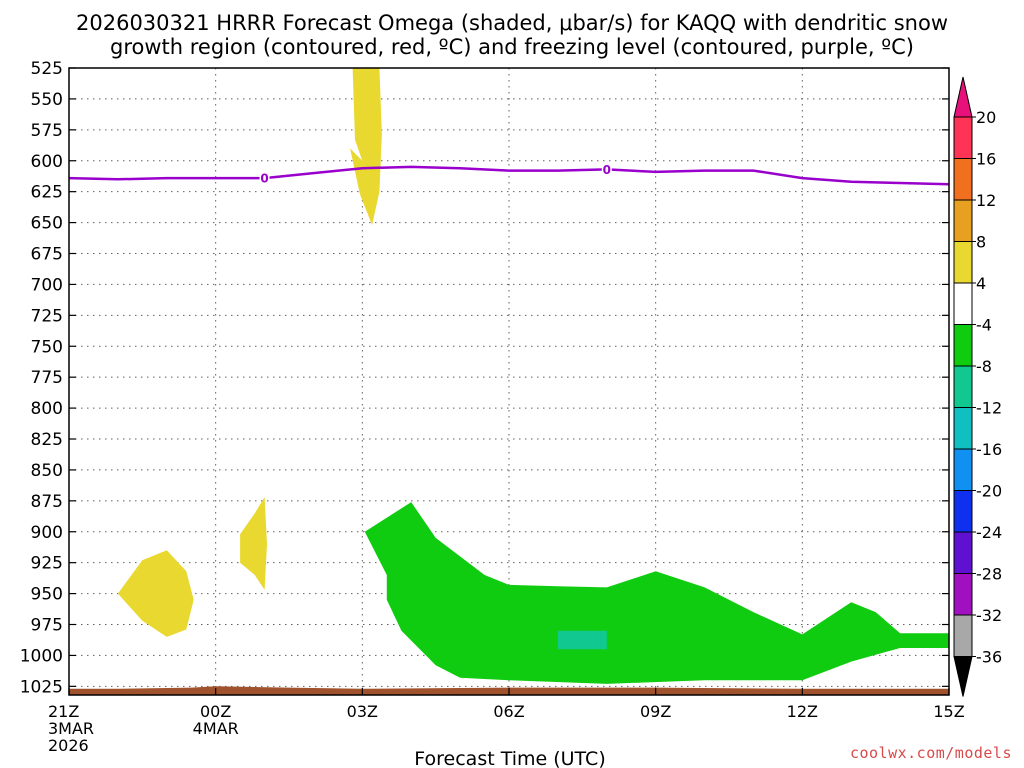  Describe the element at coordinates (47, 193) in the screenshot. I see `y-tick-label: 625` at that location.